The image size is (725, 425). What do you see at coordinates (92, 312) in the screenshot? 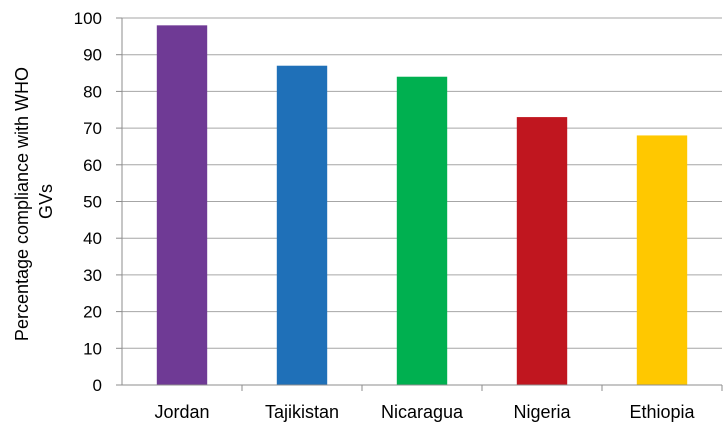
I see `y-tick-label-20: 20` at bounding box center [92, 312].